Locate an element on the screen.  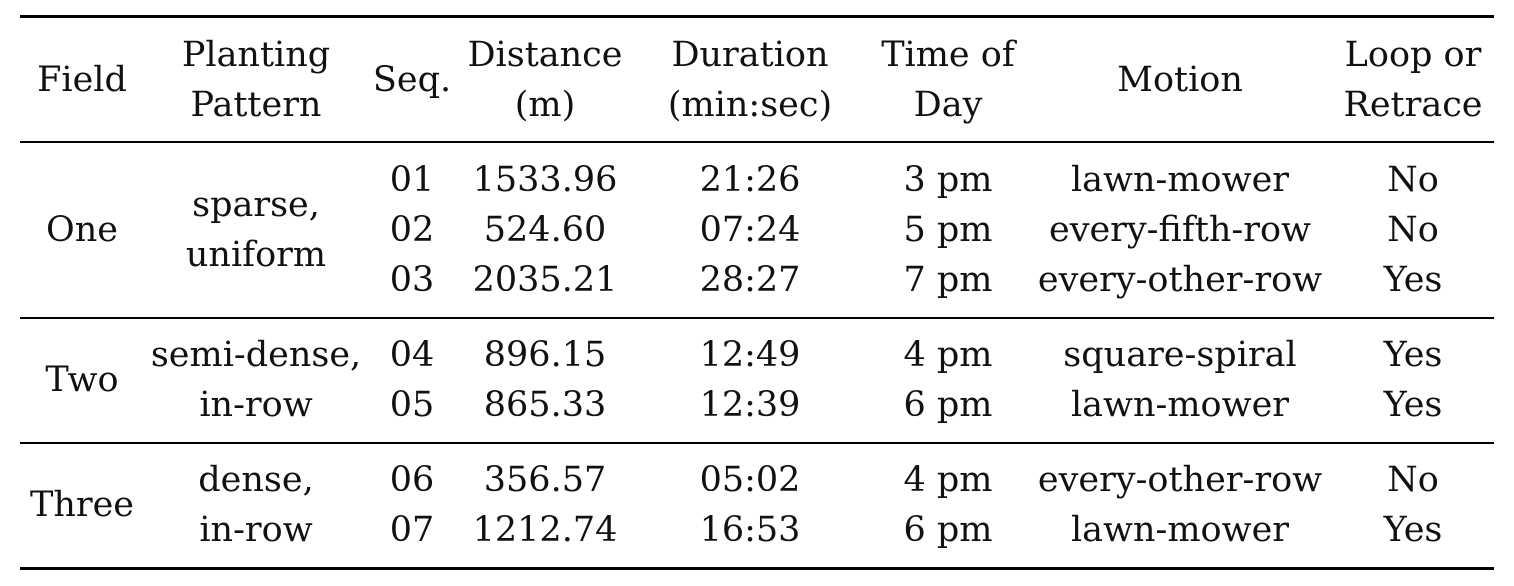
cell-seq: 06 is located at coordinates (412, 480).